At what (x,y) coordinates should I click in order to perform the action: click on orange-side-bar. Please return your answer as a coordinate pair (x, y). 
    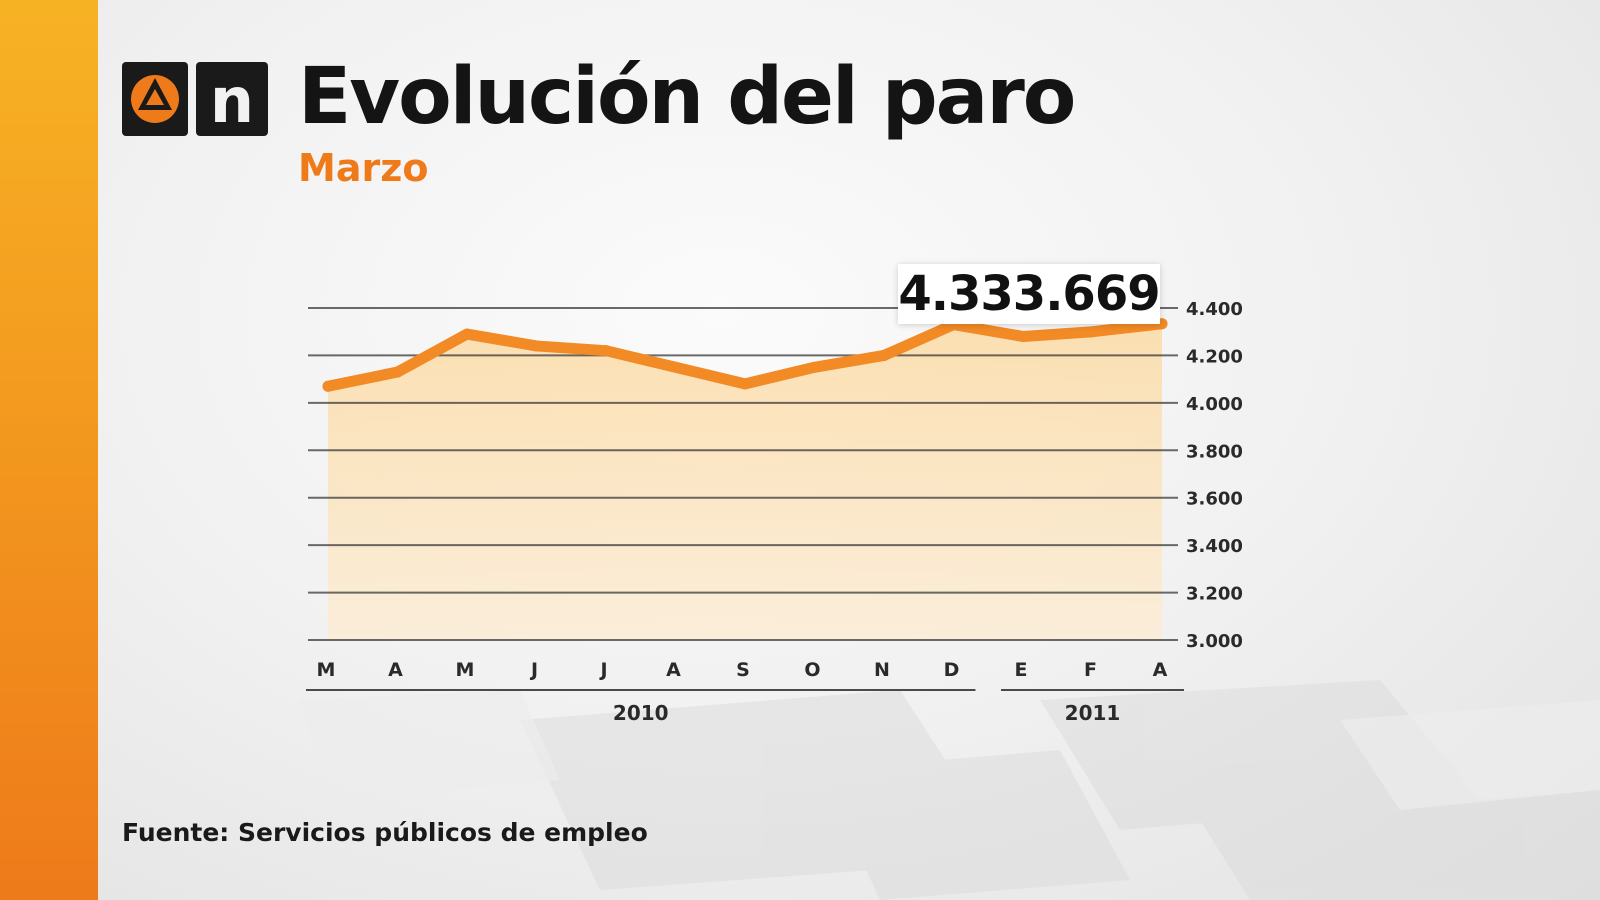
    Looking at the image, I should click on (49, 450).